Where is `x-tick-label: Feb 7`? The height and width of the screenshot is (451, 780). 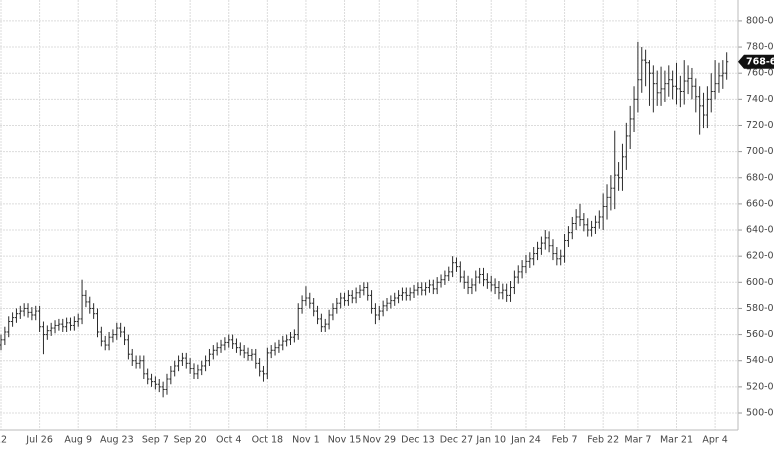 x-tick-label: Feb 7 is located at coordinates (565, 440).